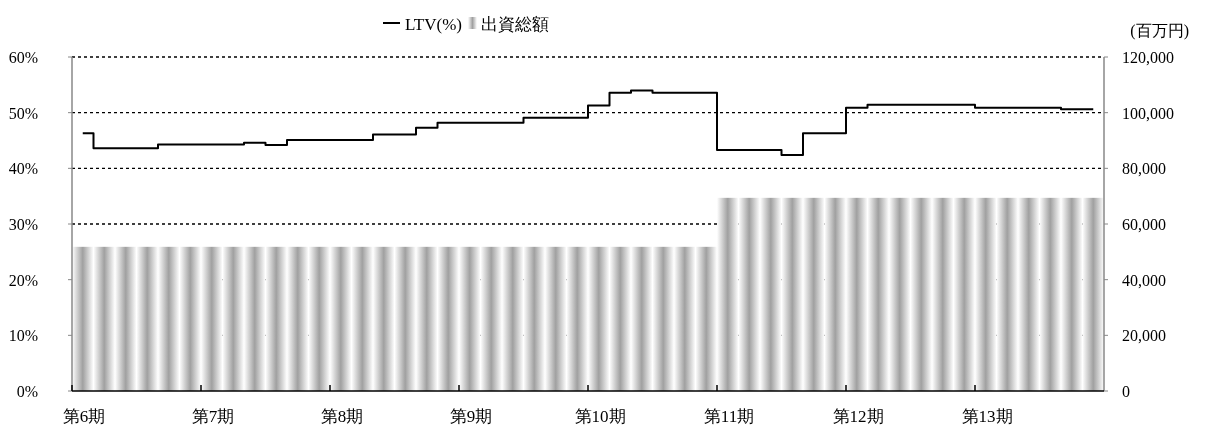 The width and height of the screenshot is (1214, 439). Describe the element at coordinates (514, 24) in the screenshot. I see `legend-label: 出資総額` at that location.